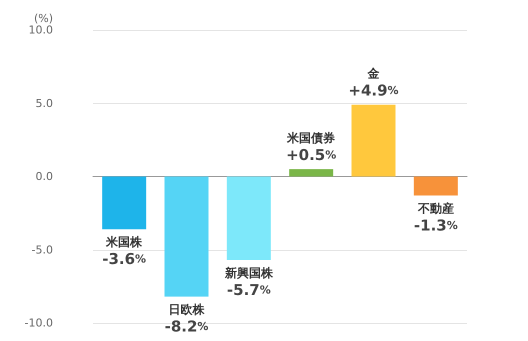  What do you see at coordinates (38, 323) in the screenshot?
I see `y-tick-label: -10.0` at bounding box center [38, 323].